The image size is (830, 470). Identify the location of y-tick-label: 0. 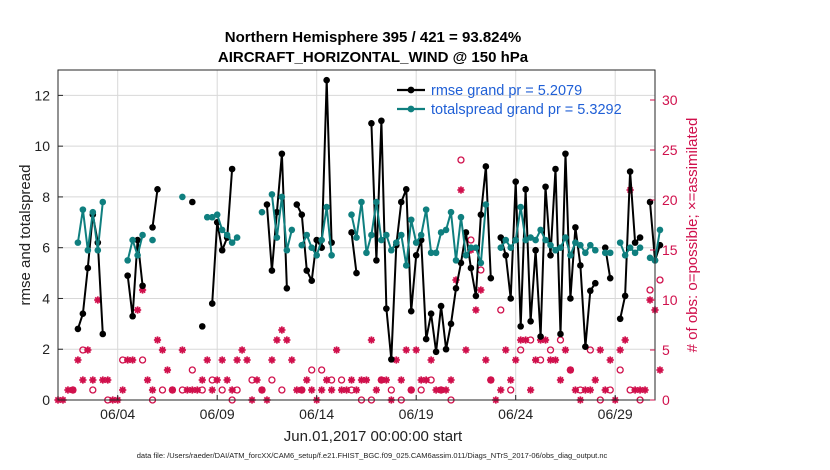
(46, 400).